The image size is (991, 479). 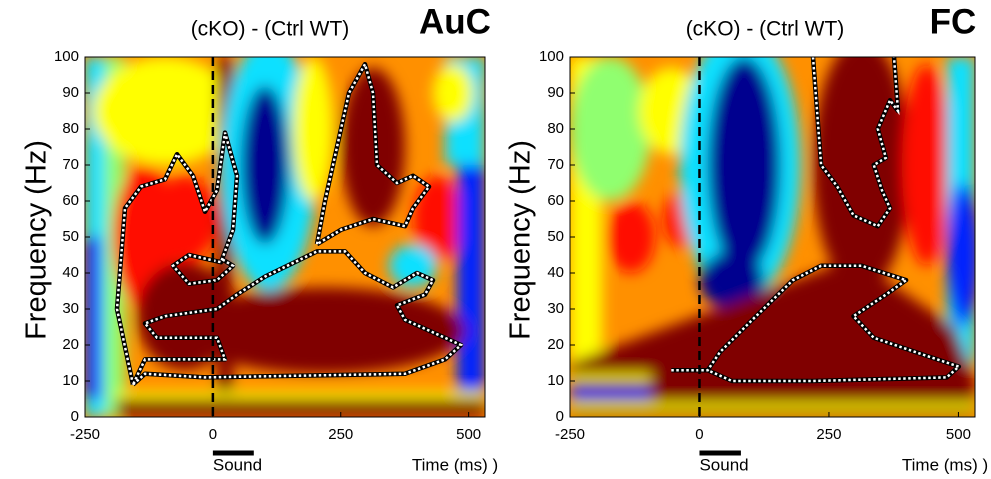 I want to click on panel-label: FC, so click(x=953, y=21).